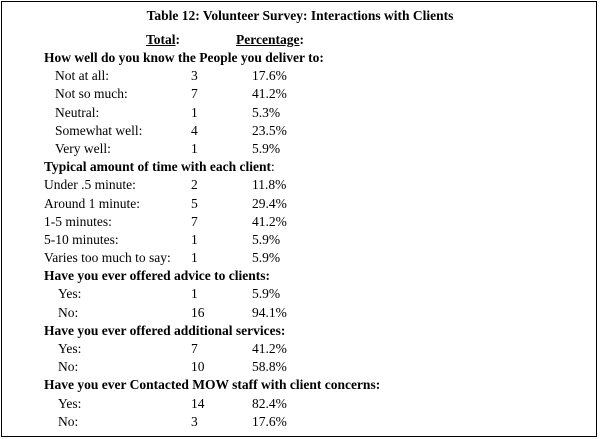 This screenshot has height=439, width=600. What do you see at coordinates (272, 167) in the screenshot?
I see `question-suffix: :` at bounding box center [272, 167].